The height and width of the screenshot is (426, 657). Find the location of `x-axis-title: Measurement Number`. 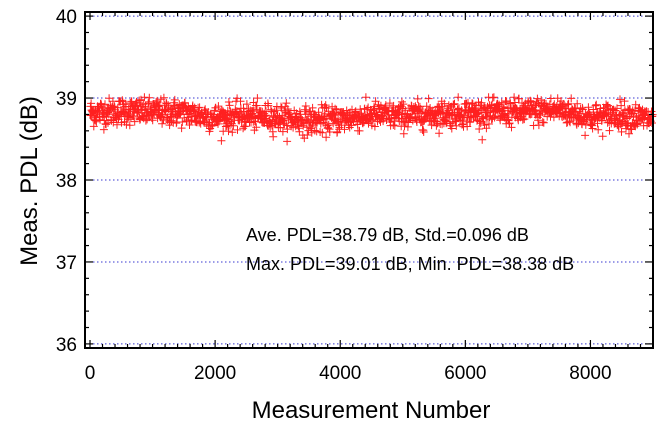

x-axis-title: Measurement Number is located at coordinates (371, 410).